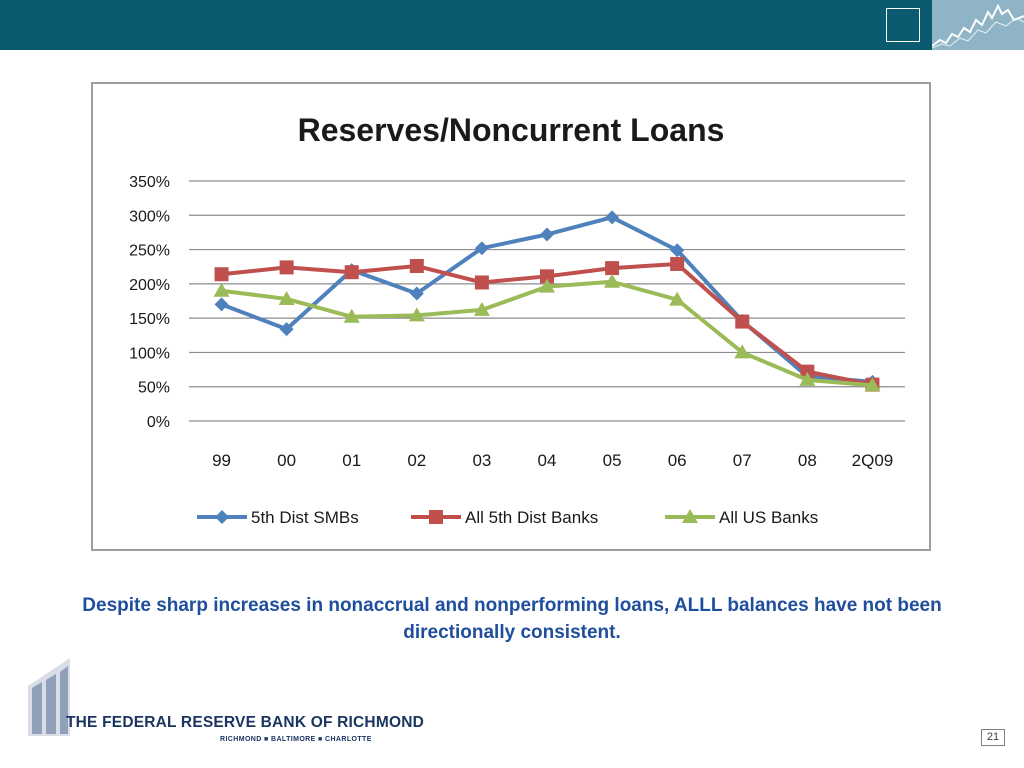  Describe the element at coordinates (49, 697) in the screenshot. I see `building-icon` at that location.